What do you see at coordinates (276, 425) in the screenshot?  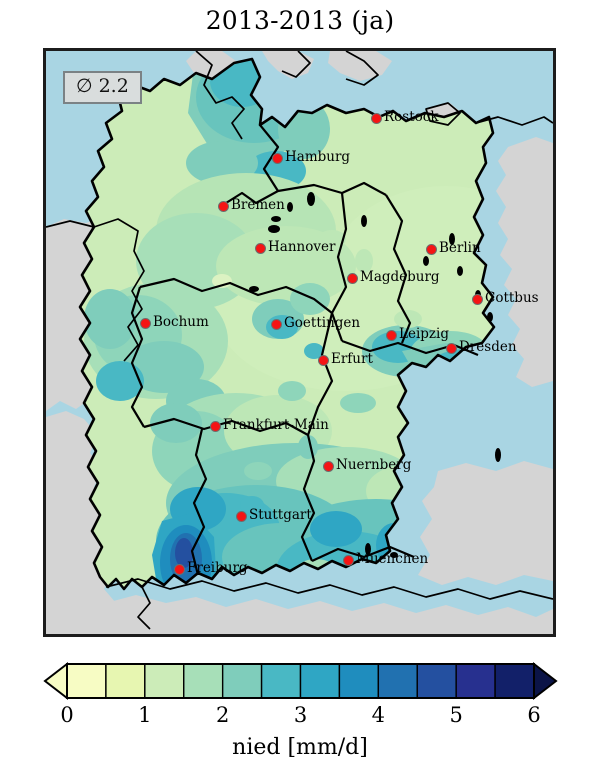 I see `city-label: Frankfurt-Main` at bounding box center [276, 425].